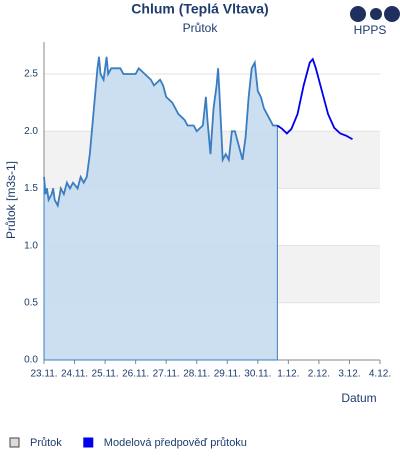 The width and height of the screenshot is (400, 465). What do you see at coordinates (31, 74) in the screenshot?
I see `y-tick-label: 2.5` at bounding box center [31, 74].